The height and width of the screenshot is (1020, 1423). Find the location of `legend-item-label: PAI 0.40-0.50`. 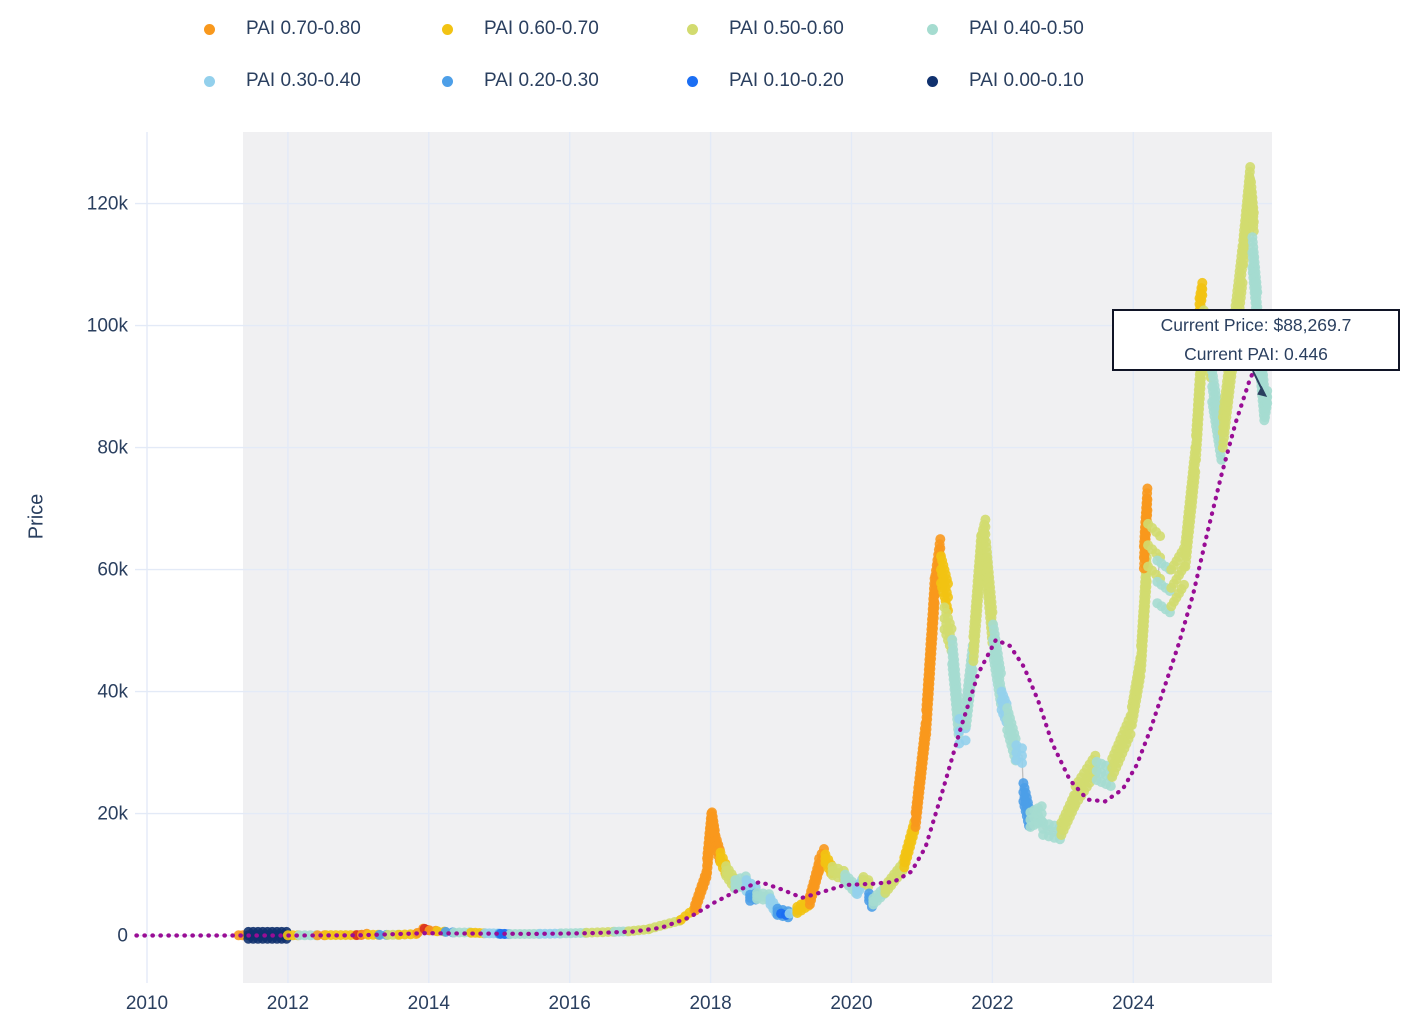

legend-item-label: PAI 0.40-0.50 is located at coordinates (1026, 28).